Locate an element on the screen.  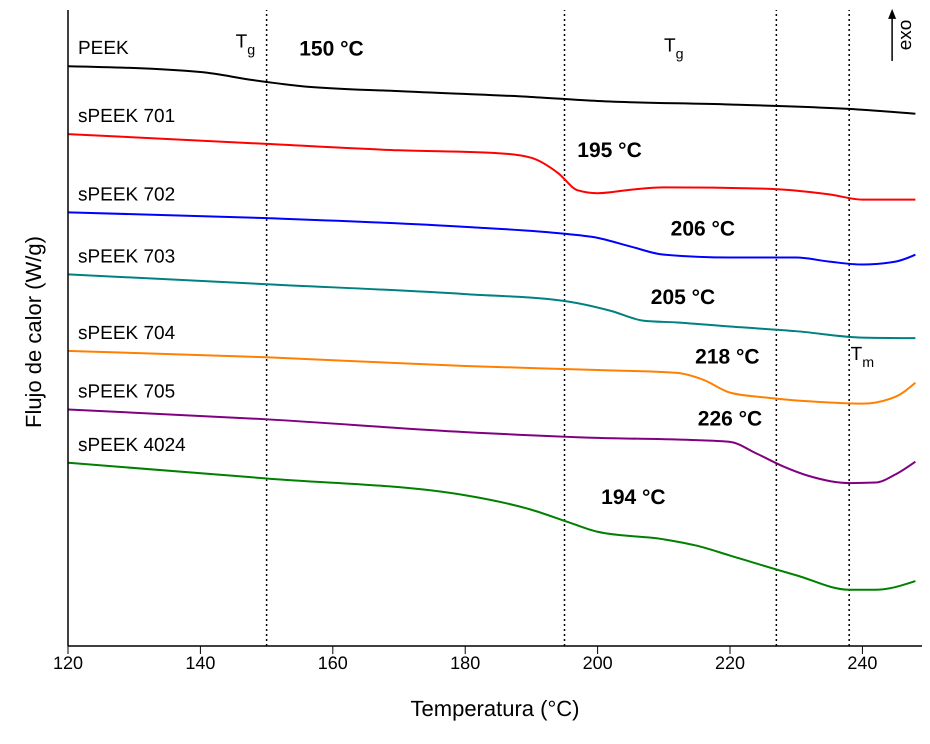
series-label: sPEEK 4024 is located at coordinates (132, 445).